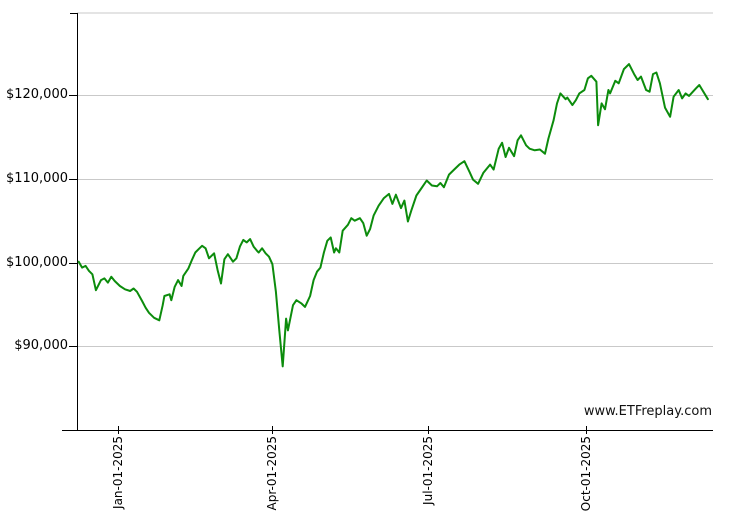 The height and width of the screenshot is (530, 750). What do you see at coordinates (118, 472) in the screenshot?
I see `x-axis-tick-label: Jan-01-2025` at bounding box center [118, 472].